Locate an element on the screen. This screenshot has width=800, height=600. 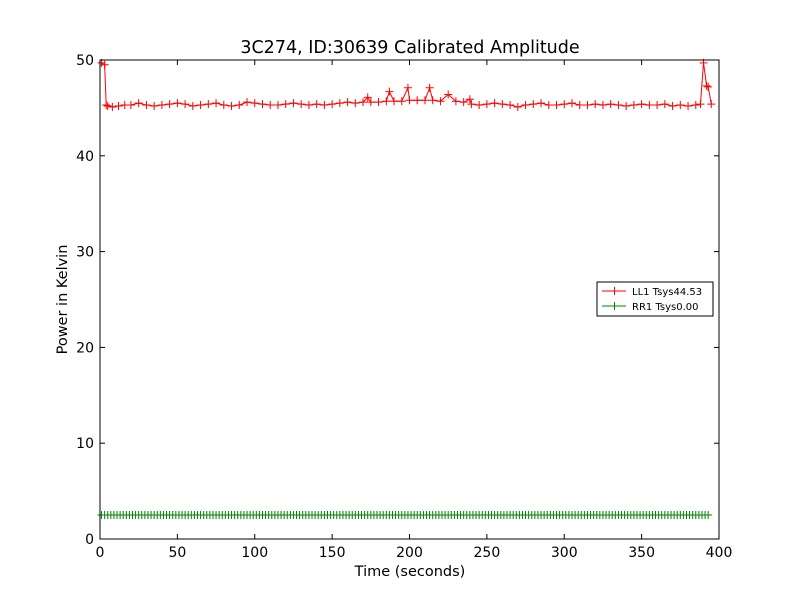
legend: LL1 Tsys44.53 RR1 Tsys0.00 is located at coordinates (655, 299).